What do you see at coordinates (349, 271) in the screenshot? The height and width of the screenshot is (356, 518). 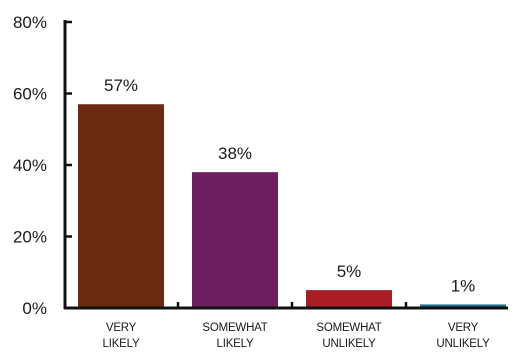 I see `data-label: 5%` at bounding box center [349, 271].